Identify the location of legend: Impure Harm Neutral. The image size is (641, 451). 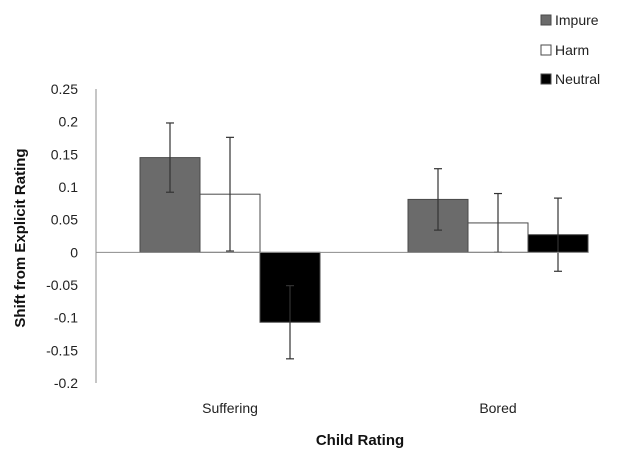
(570, 49).